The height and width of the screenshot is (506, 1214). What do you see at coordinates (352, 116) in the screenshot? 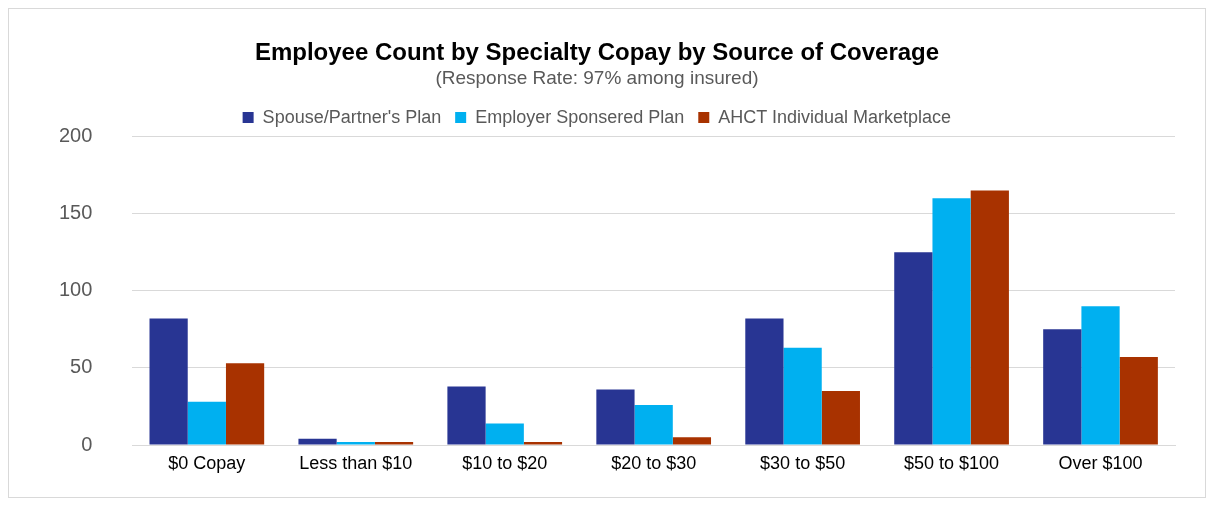
I see `legend-label: Spouse/Partner's Plan` at bounding box center [352, 116].